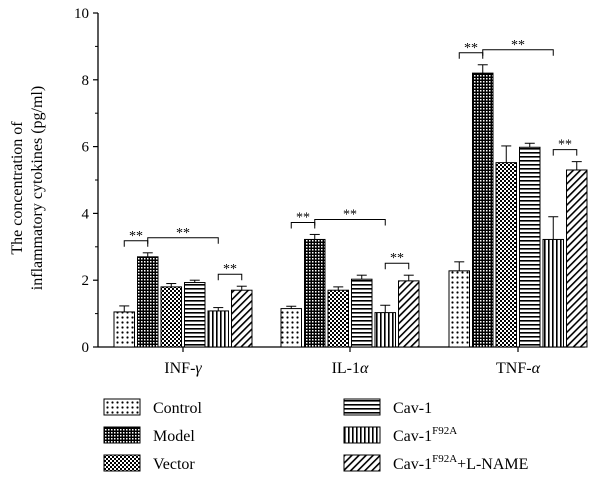 The height and width of the screenshot is (490, 600). I want to click on legend-label: Cav-1F92A+L-NAME, so click(460, 463).